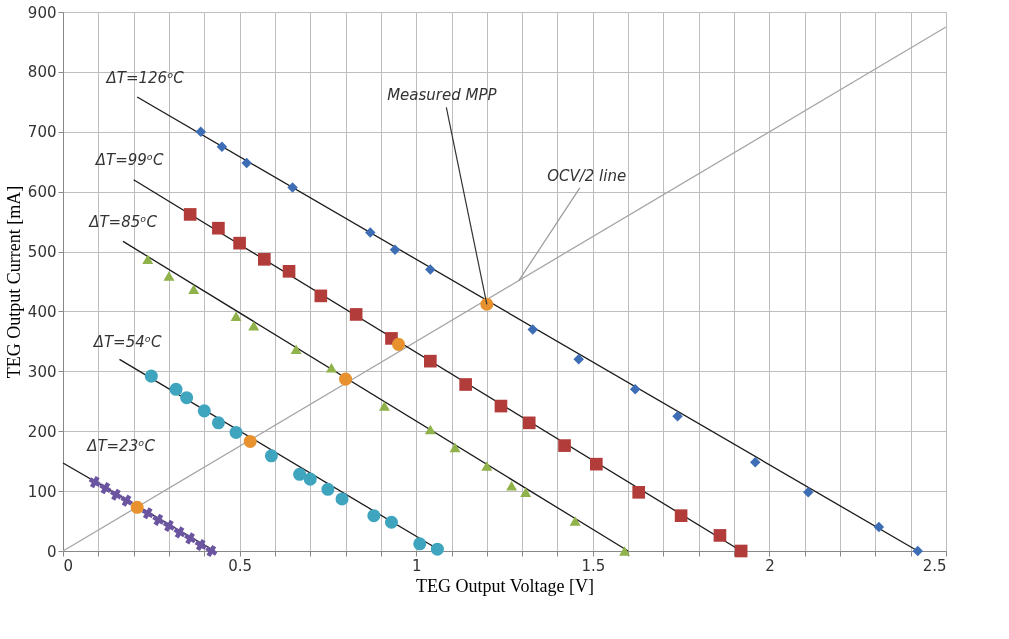 Image resolution: width=1009 pixels, height=639 pixels. I want to click on x-tick-label: 2.5, so click(934, 565).